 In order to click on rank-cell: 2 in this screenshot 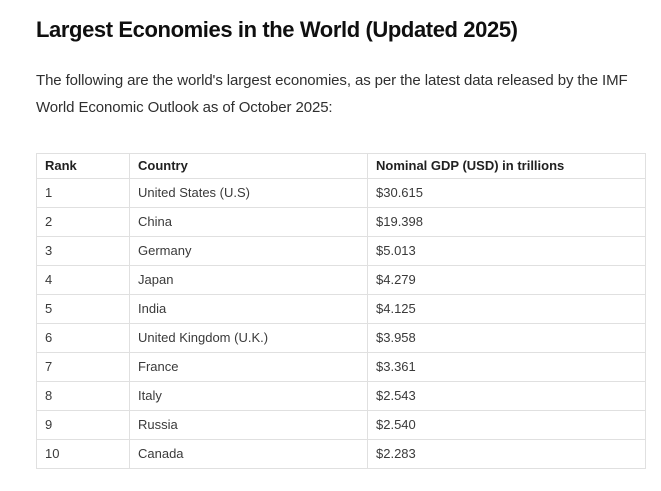, I will do `click(83, 222)`.